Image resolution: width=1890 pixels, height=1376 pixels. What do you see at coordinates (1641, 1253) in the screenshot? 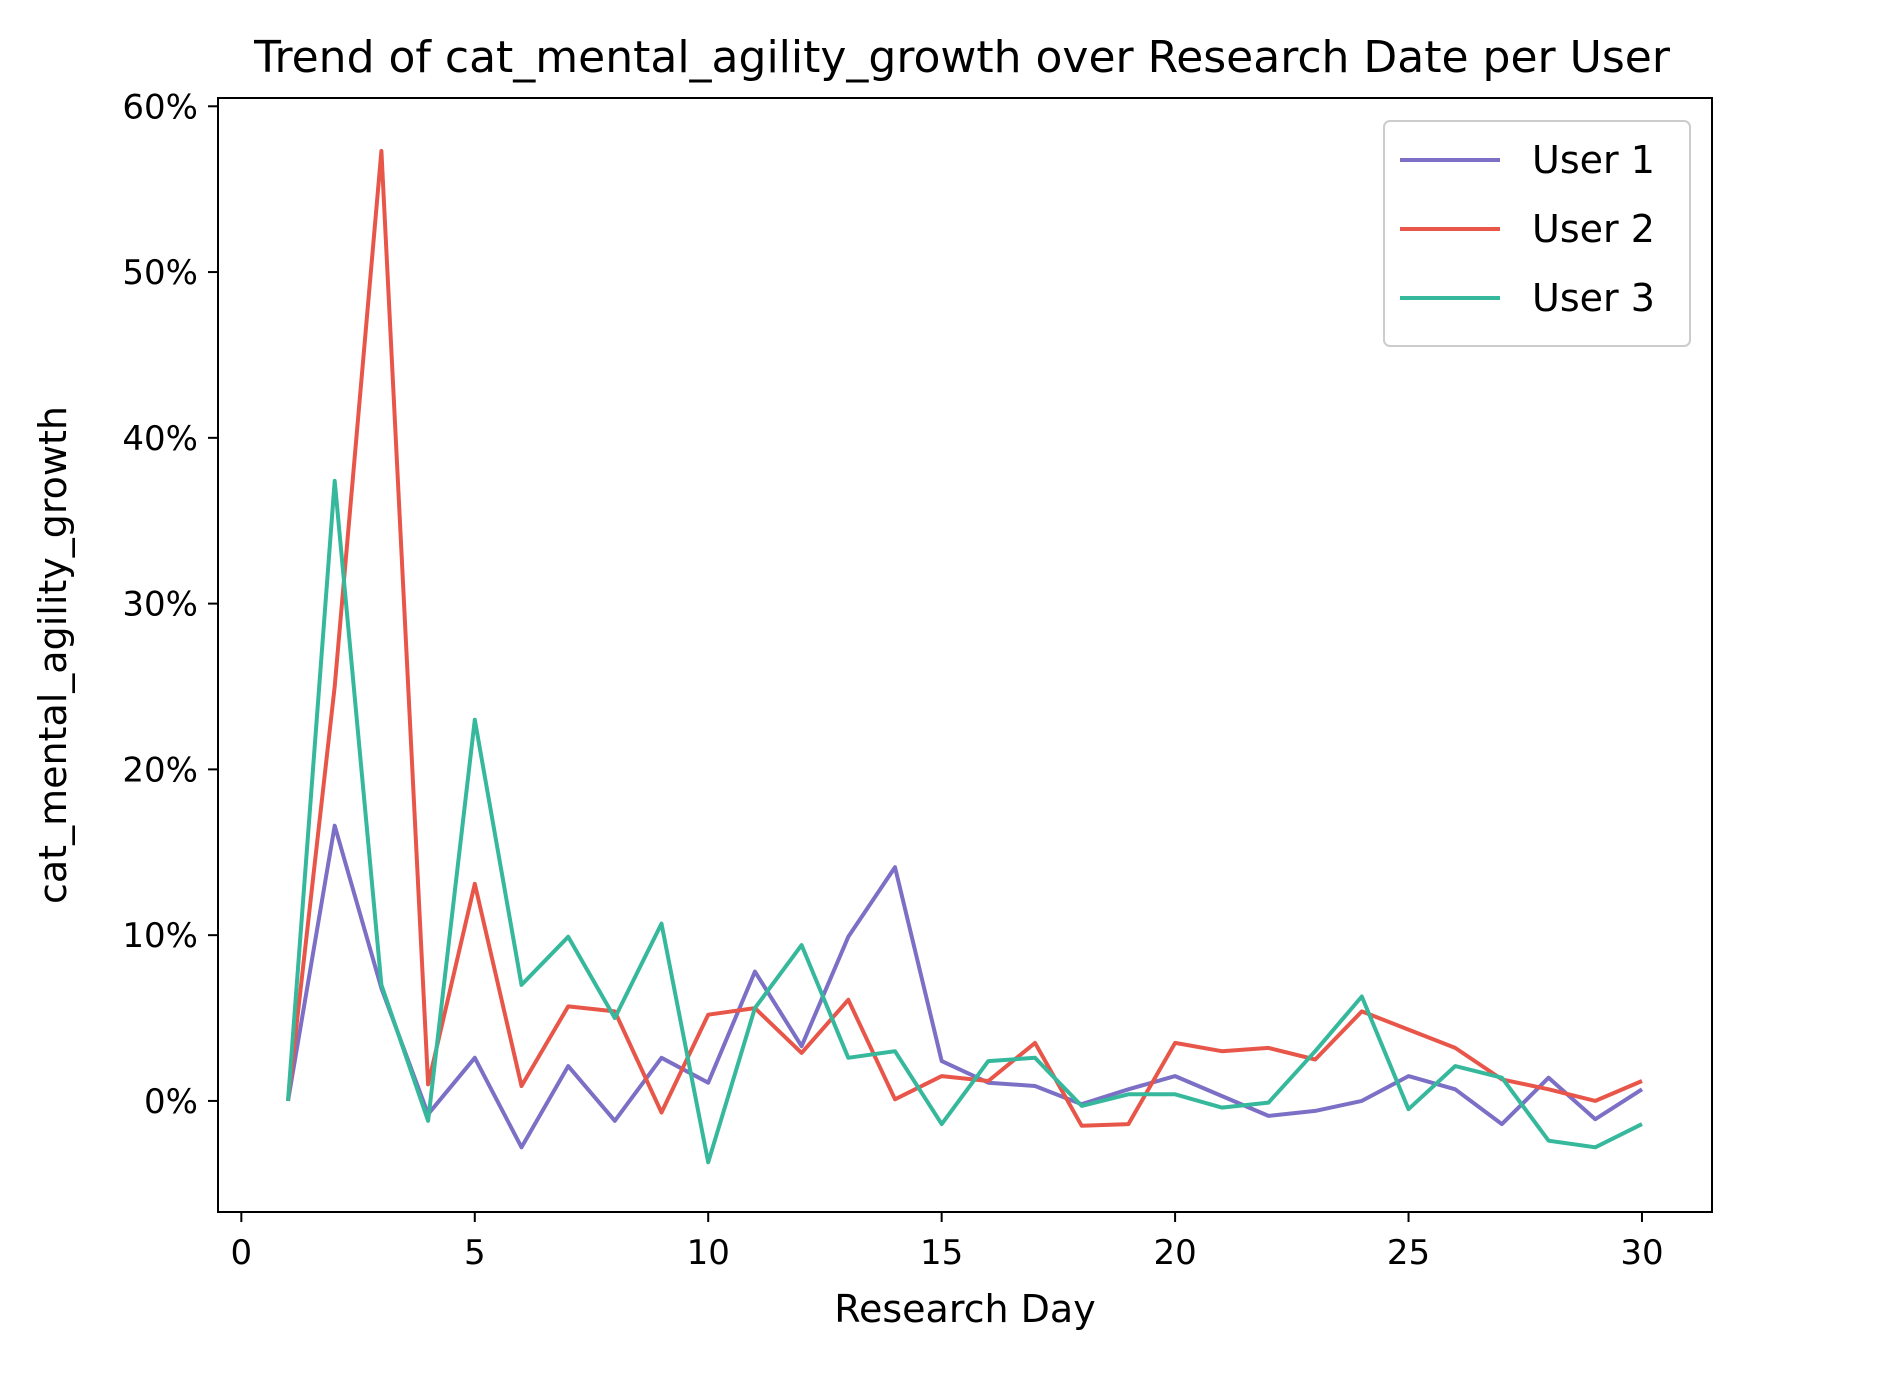
I see `x-tick-label: 30` at bounding box center [1641, 1253].